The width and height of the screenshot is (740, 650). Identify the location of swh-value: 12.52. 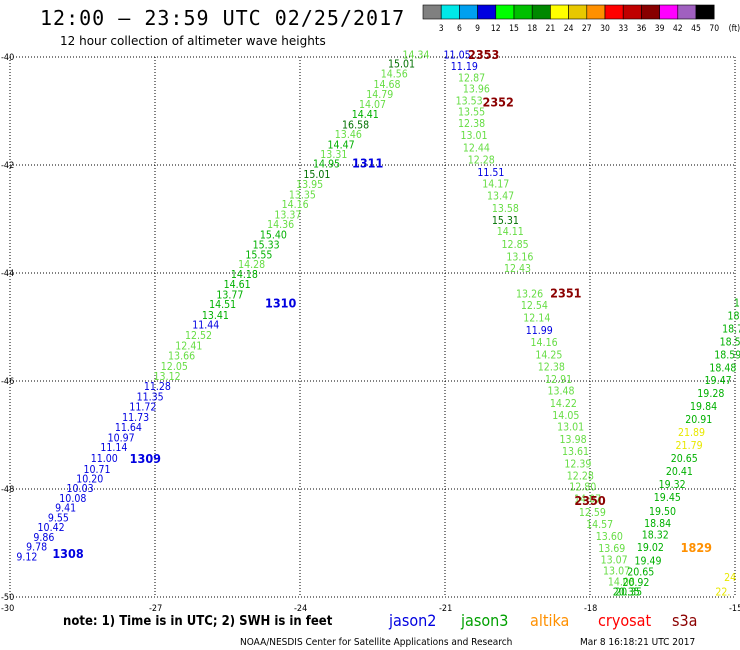
(198, 336).